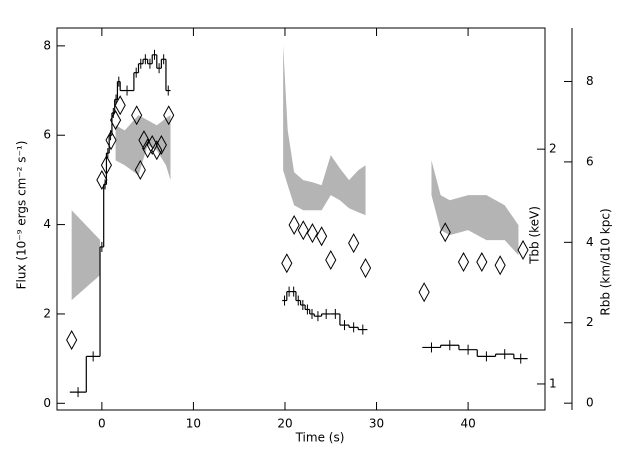 The image size is (640, 461). I want to click on y-axis-title: Flux (10⁻⁹ ergs cm⁻² s⁻¹), so click(22, 215).